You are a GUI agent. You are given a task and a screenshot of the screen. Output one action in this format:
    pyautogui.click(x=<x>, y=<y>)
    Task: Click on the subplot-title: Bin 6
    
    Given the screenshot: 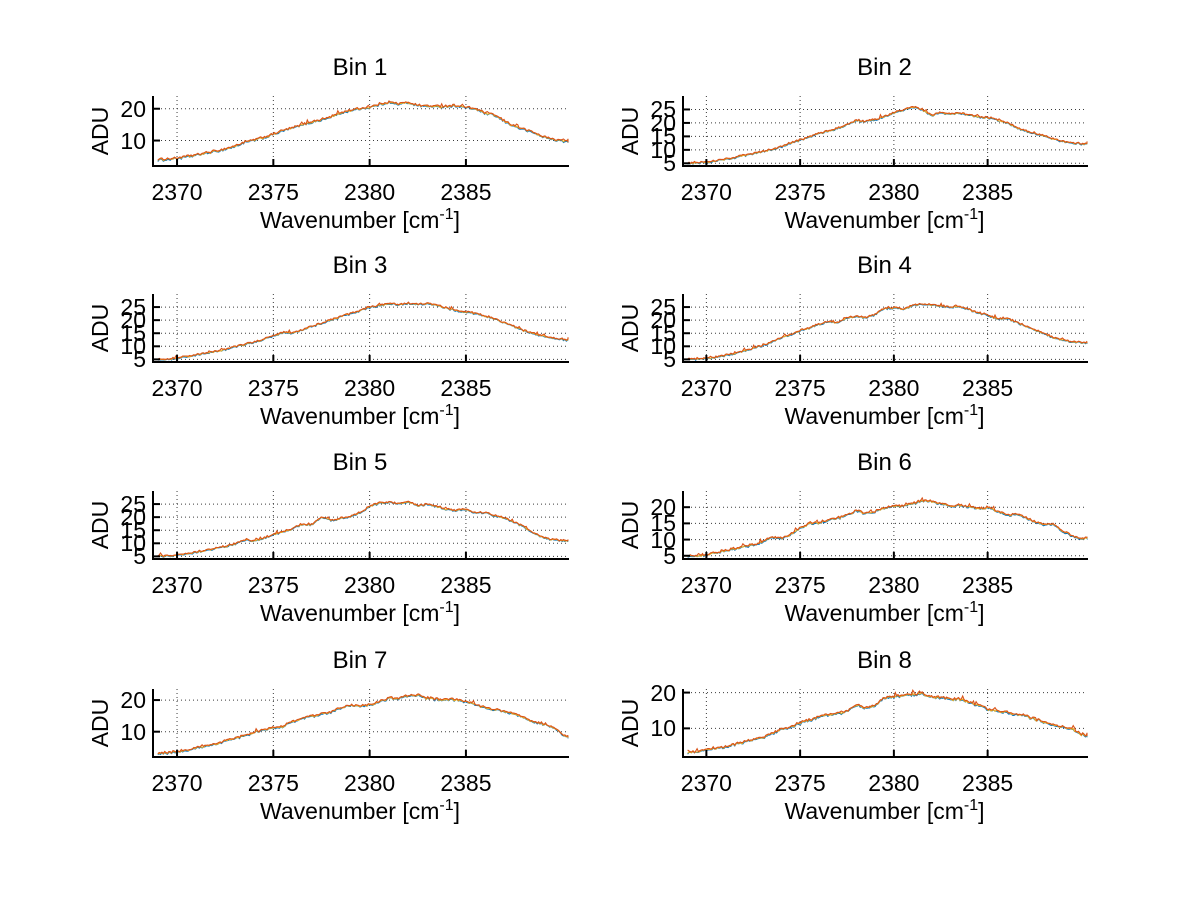 What is the action you would take?
    pyautogui.click(x=884, y=462)
    